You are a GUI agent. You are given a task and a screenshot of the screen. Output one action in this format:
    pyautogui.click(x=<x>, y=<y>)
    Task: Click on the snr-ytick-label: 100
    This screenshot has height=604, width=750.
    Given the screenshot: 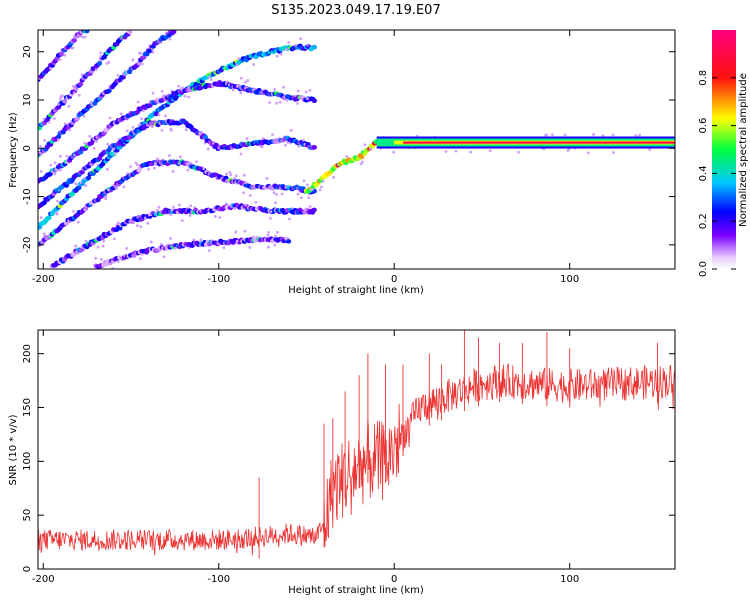 What is the action you would take?
    pyautogui.click(x=27, y=461)
    